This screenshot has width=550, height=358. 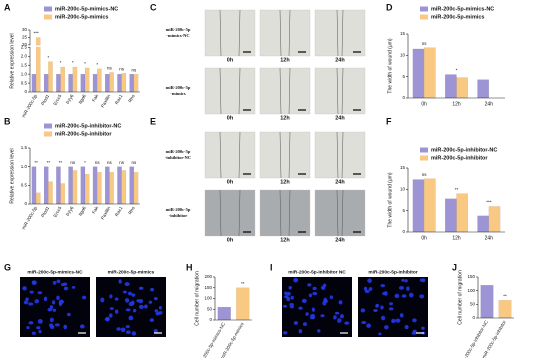 I want to click on x-tick-label: Rho, so click(x=131, y=210).